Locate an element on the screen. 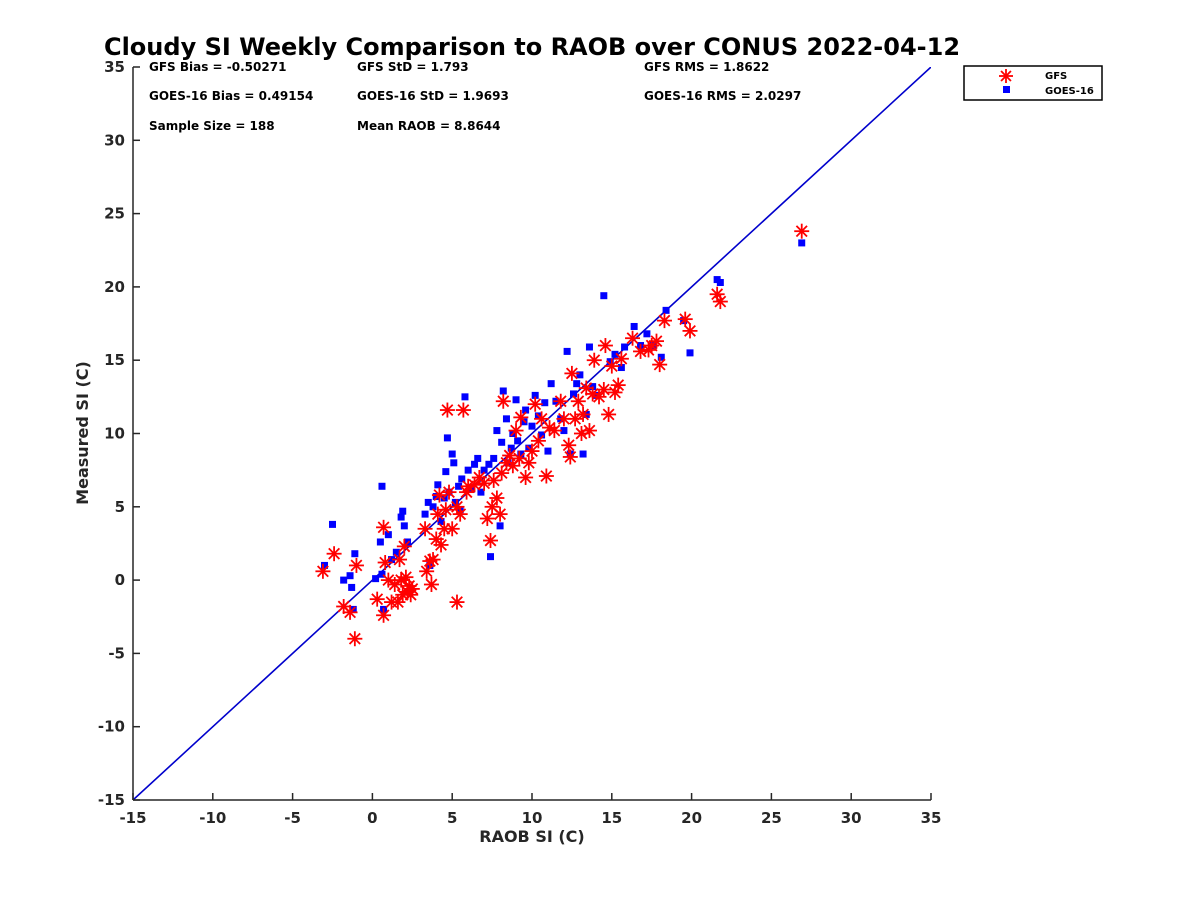 Image resolution: width=1200 pixels, height=900 pixels. y-tick-label: 35 is located at coordinates (114, 67).